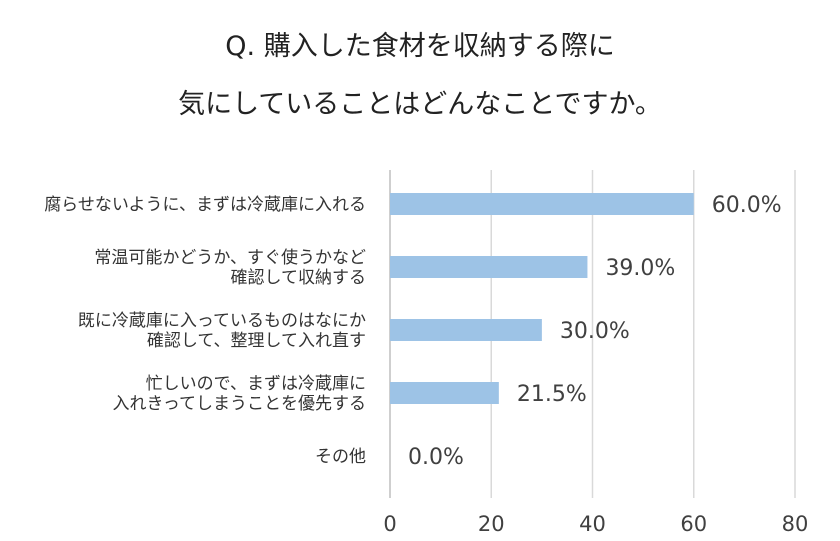 This screenshot has width=840, height=541. Describe the element at coordinates (747, 205) in the screenshot. I see `value-label: 60.0%` at that location.